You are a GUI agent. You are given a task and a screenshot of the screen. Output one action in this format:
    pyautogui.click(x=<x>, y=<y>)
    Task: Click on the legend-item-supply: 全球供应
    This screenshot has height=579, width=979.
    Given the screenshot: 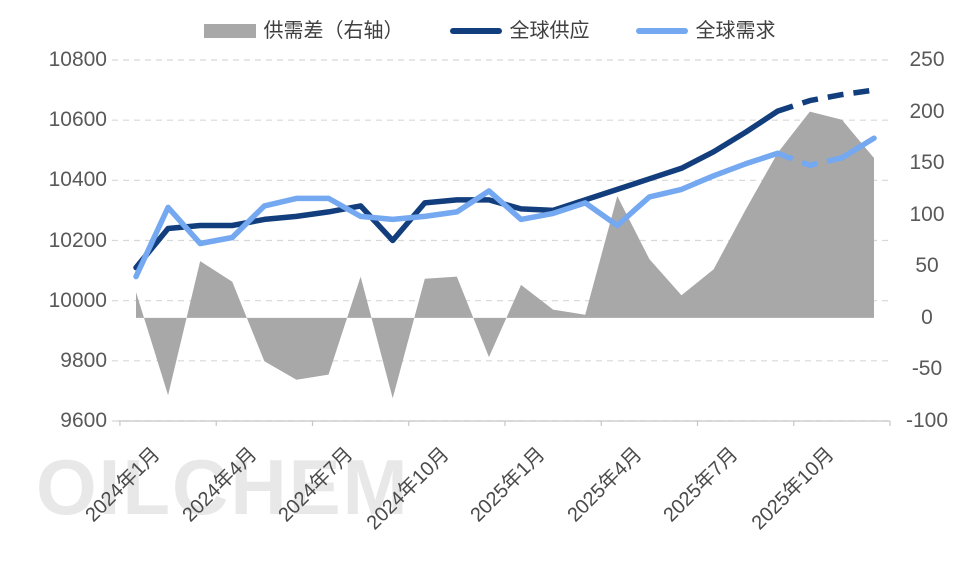 What is the action you would take?
    pyautogui.click(x=519, y=31)
    